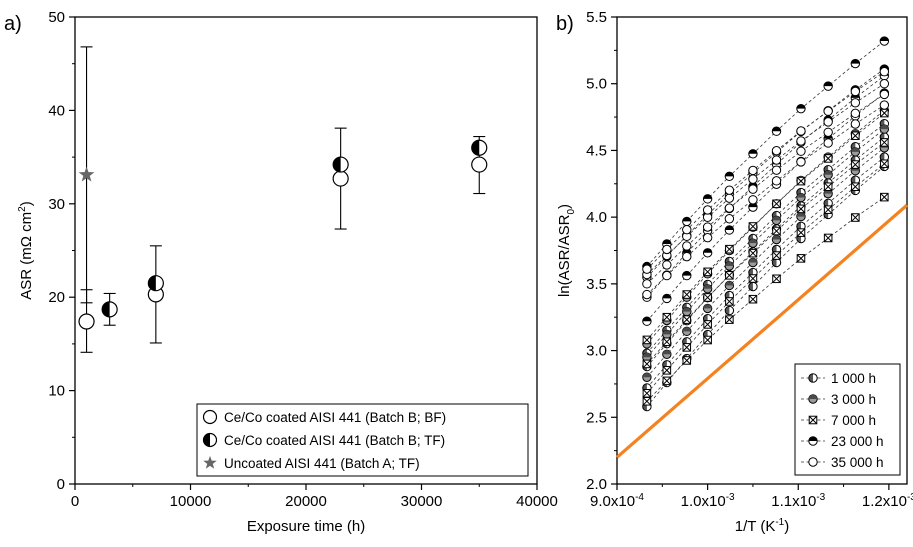 The width and height of the screenshot is (913, 547). Describe the element at coordinates (813, 396) in the screenshot. I see `chart-b-legend-marker-shade` at that location.